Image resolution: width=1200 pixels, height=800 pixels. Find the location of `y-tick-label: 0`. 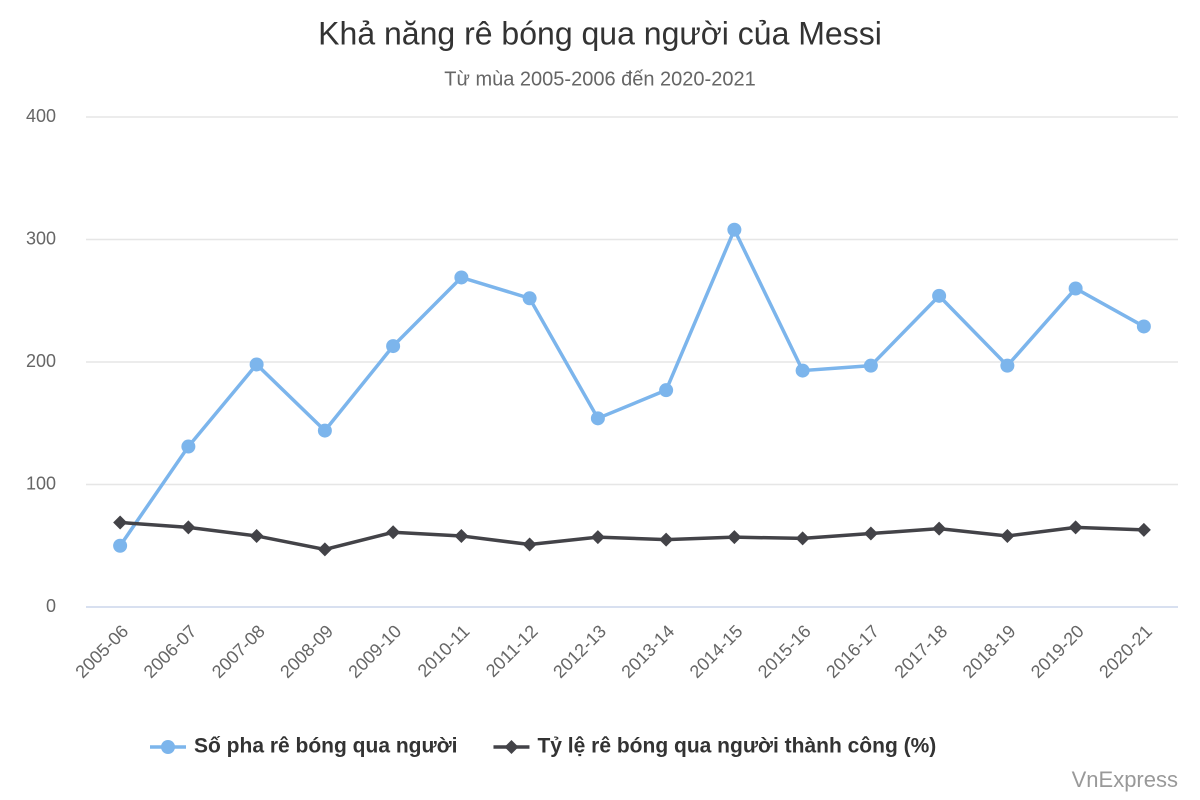

y-tick-label: 0 is located at coordinates (51, 606).